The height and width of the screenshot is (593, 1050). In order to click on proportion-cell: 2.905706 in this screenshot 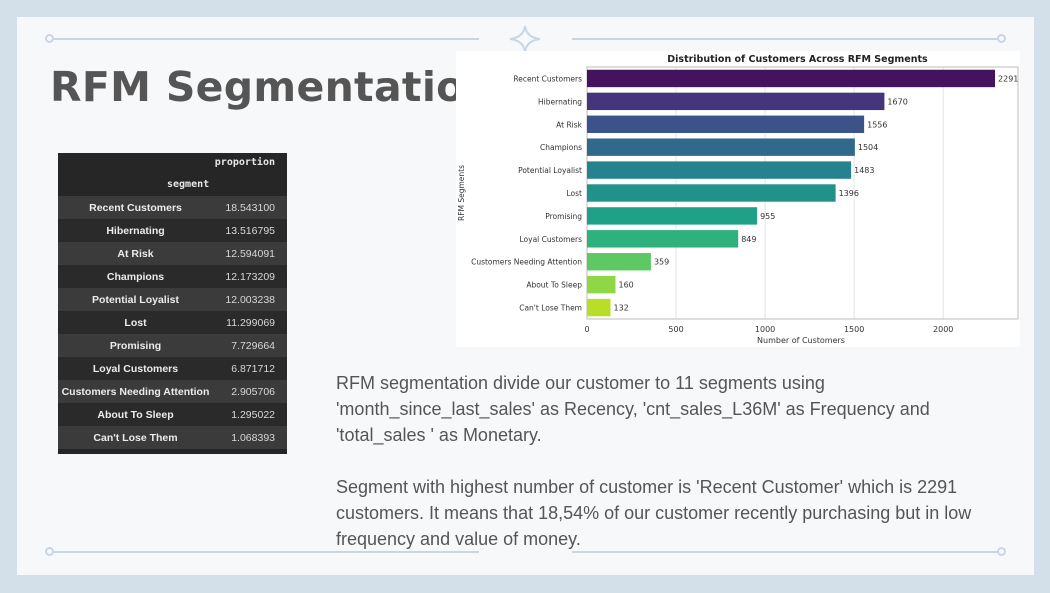, I will do `click(253, 391)`.